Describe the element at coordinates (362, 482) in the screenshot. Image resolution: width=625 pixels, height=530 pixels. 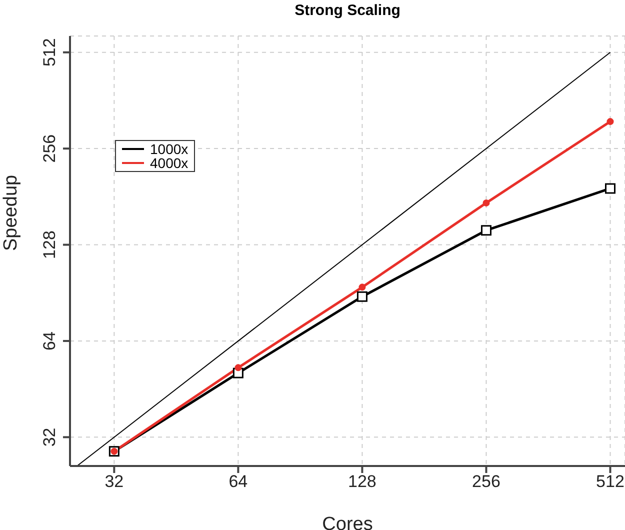
I see `x-tick-label: 128` at that location.